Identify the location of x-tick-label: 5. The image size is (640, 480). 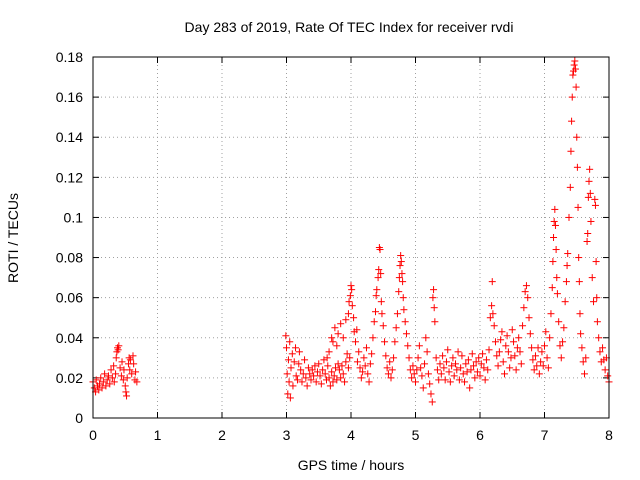
(416, 435).